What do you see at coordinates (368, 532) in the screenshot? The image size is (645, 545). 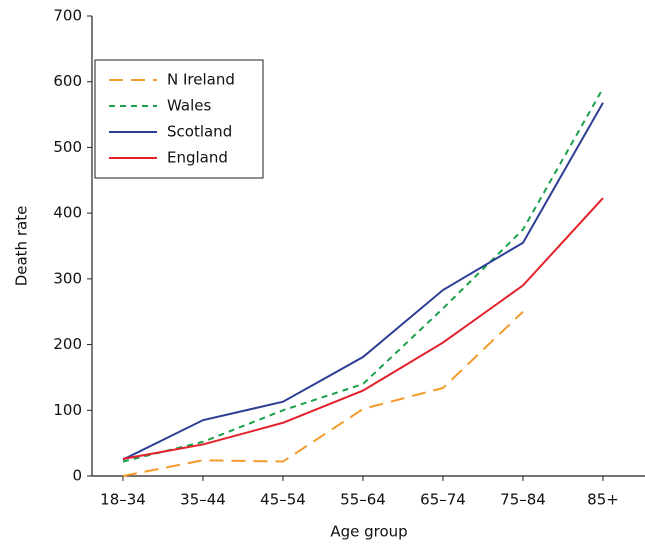 I see `x-axis-label: Age group` at bounding box center [368, 532].